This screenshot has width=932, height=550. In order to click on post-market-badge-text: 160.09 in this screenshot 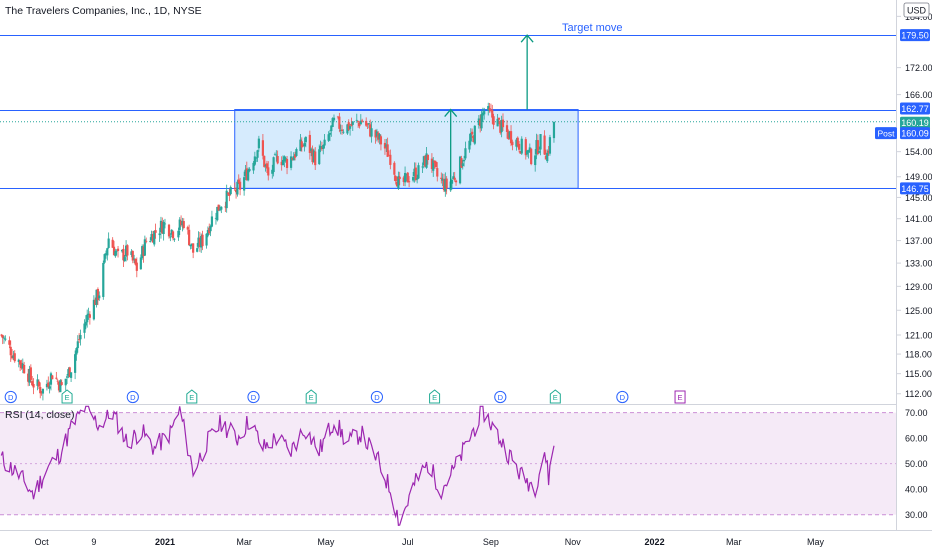, I will do `click(915, 134)`.